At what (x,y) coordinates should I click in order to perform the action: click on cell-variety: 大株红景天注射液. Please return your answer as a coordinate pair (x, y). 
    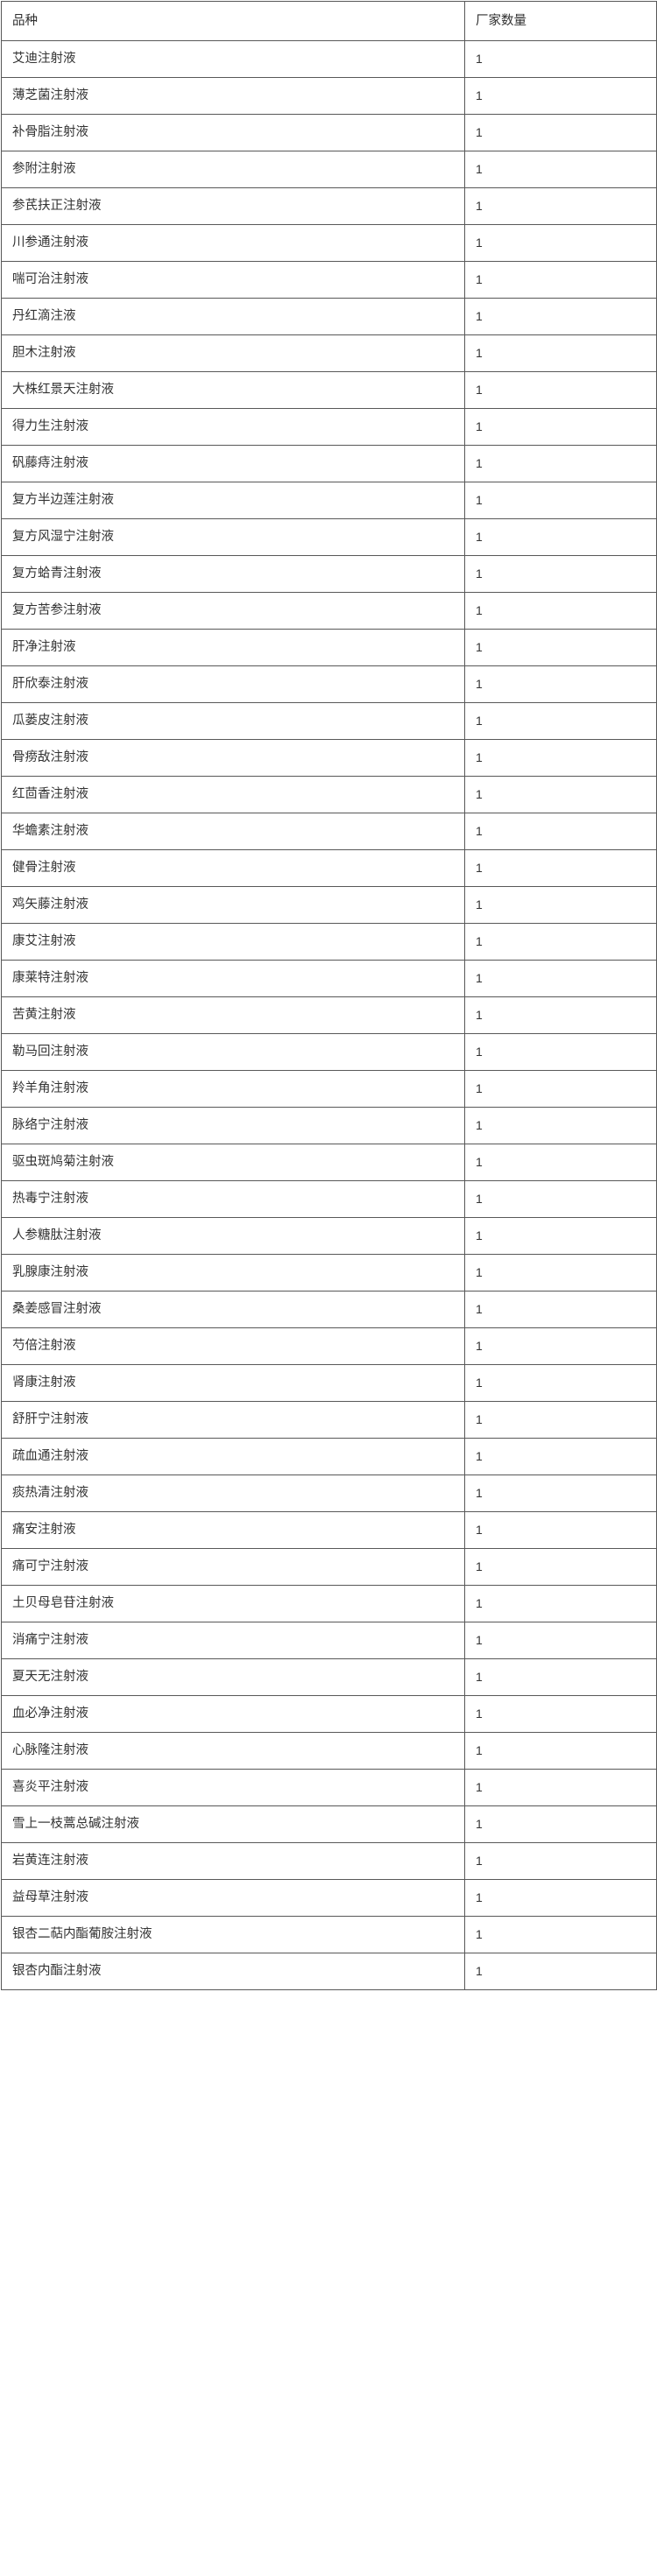
    Looking at the image, I should click on (233, 390).